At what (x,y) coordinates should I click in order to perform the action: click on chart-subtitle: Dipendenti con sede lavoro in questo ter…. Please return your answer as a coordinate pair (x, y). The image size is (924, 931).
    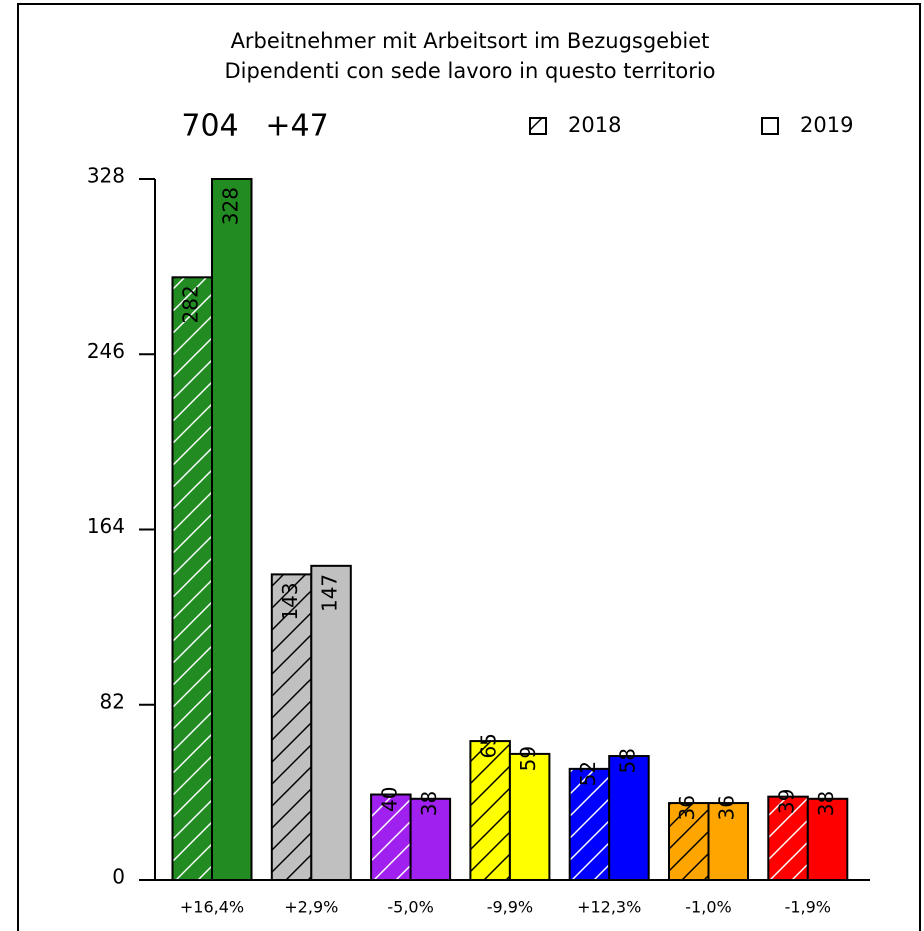
    Looking at the image, I should click on (469, 71).